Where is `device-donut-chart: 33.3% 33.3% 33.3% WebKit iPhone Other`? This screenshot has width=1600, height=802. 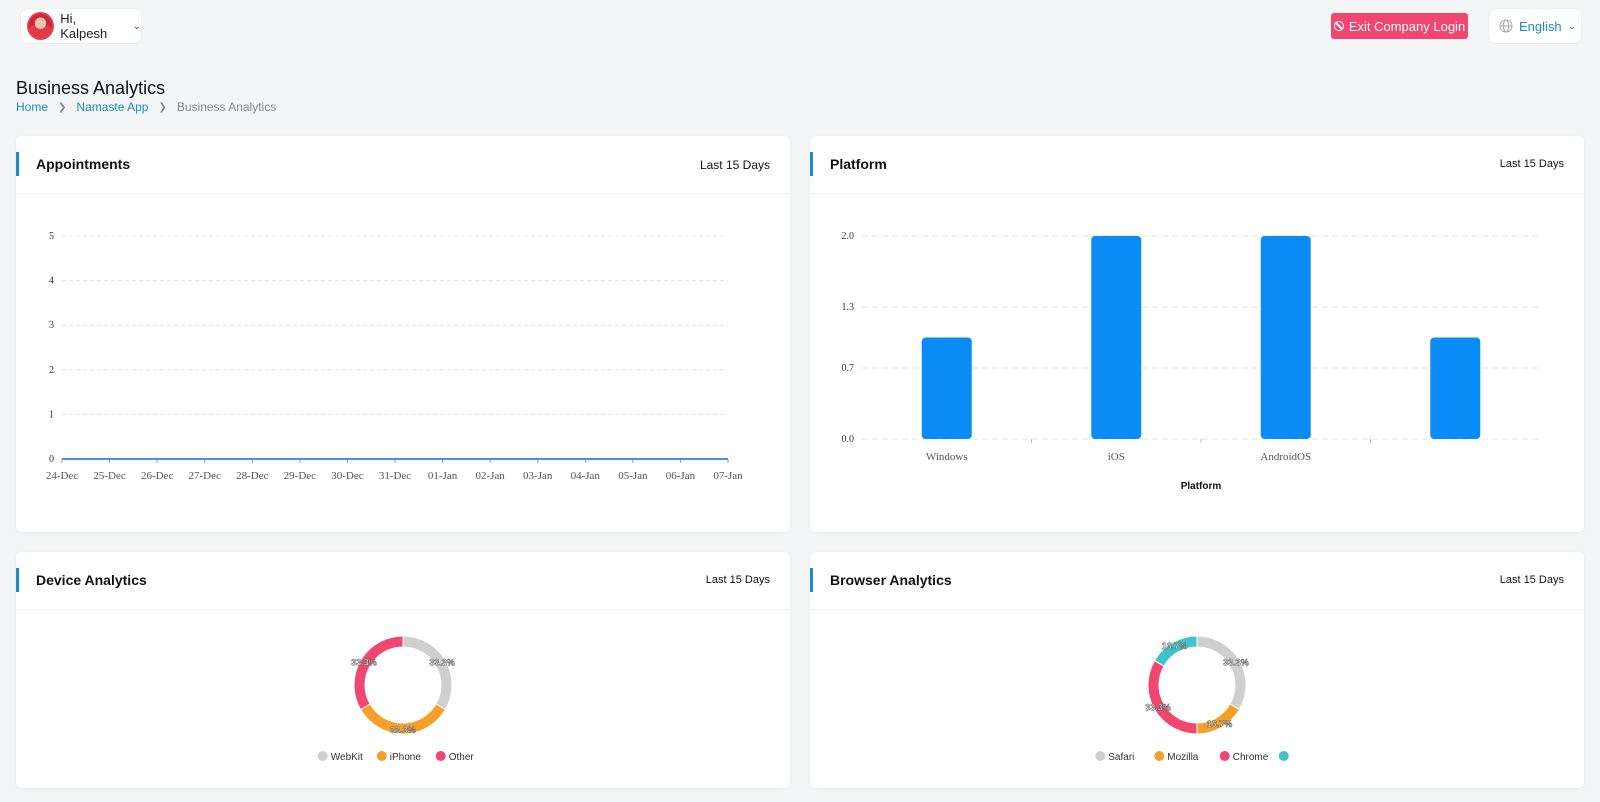
device-donut-chart: 33.3% 33.3% 33.3% WebKit iPhone Other is located at coordinates (396, 699).